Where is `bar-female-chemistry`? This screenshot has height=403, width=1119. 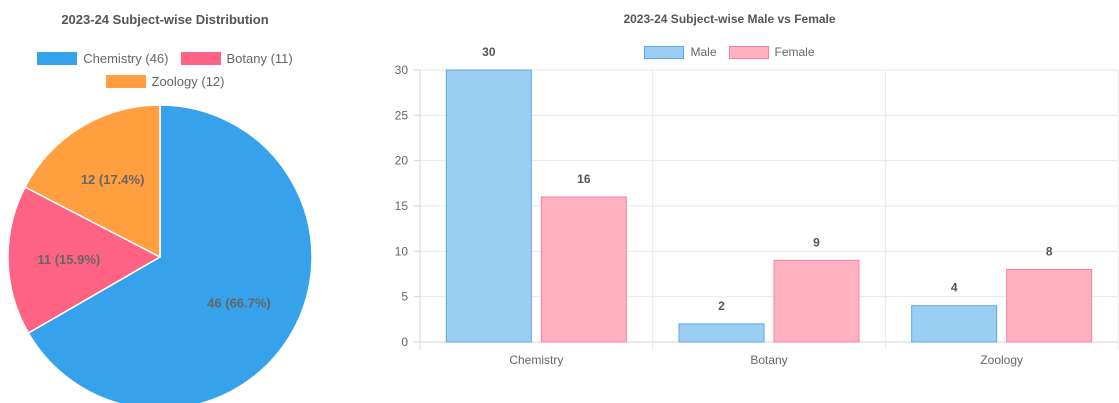 bar-female-chemistry is located at coordinates (583, 269).